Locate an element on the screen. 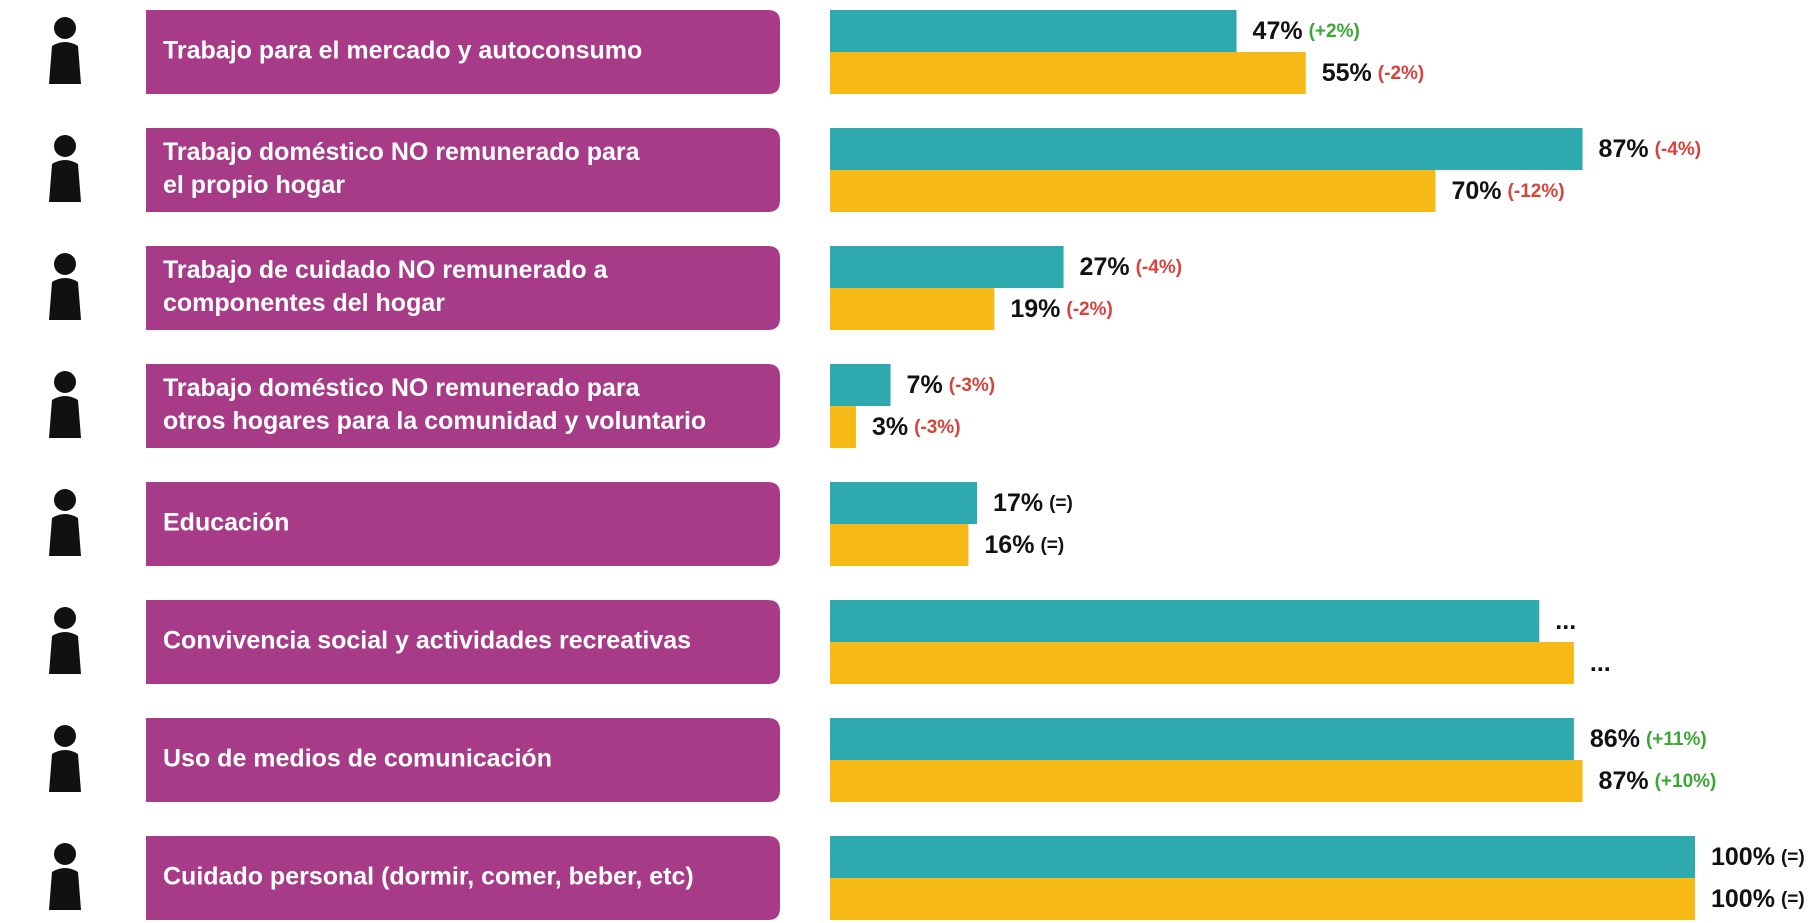  value-label: 17% (=) is located at coordinates (1033, 503).